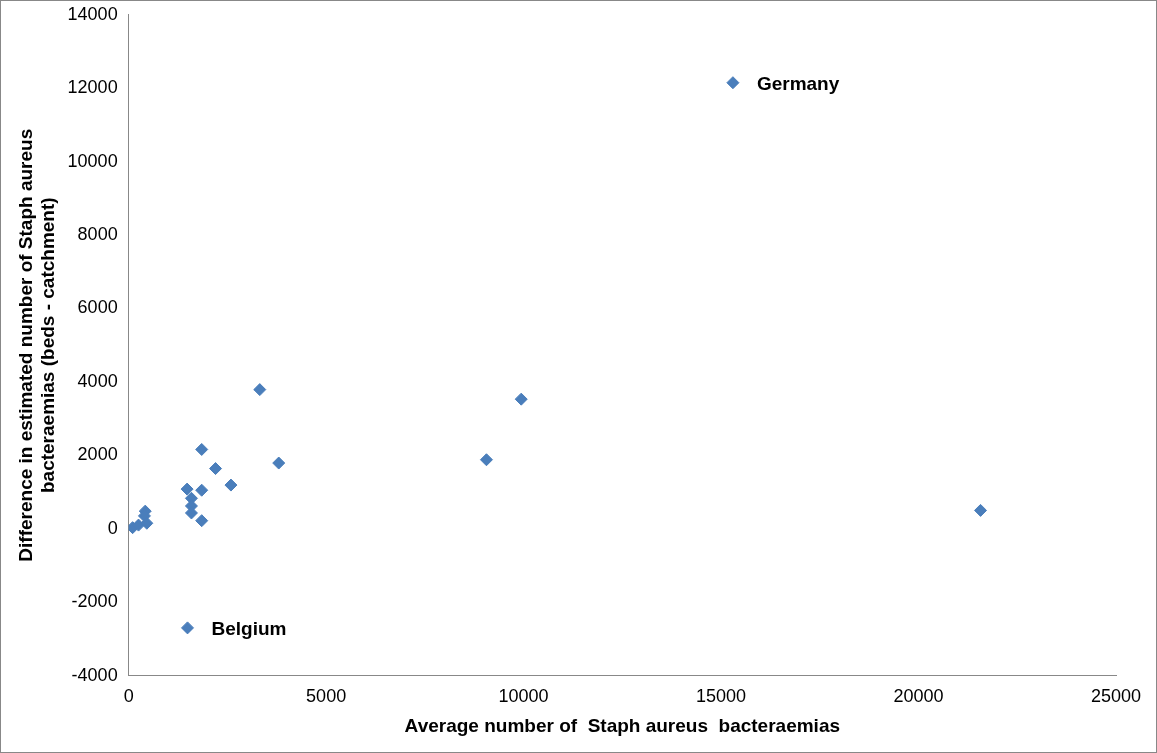  What do you see at coordinates (94, 674) in the screenshot?
I see `y-tick-label: -4000` at bounding box center [94, 674].